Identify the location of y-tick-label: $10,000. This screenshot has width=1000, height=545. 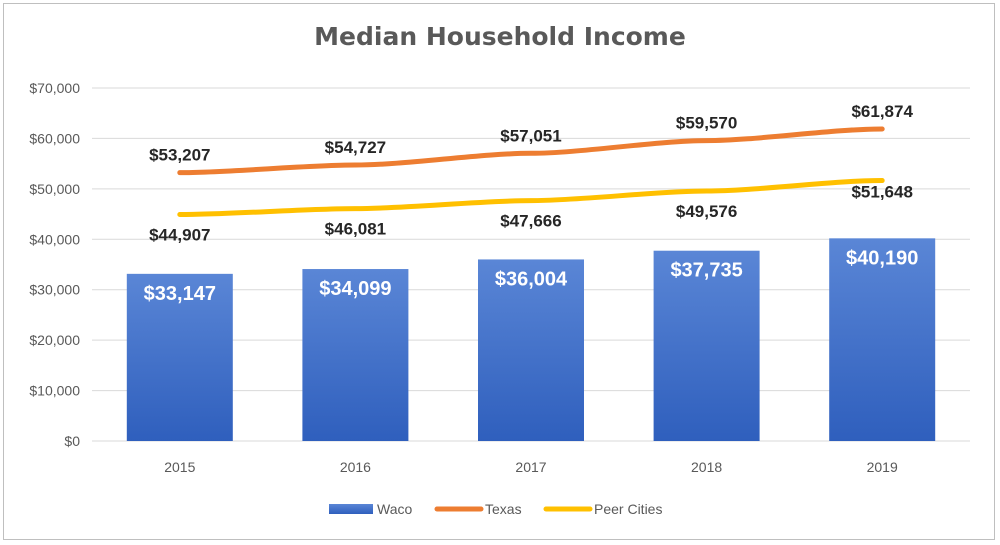
(54, 391).